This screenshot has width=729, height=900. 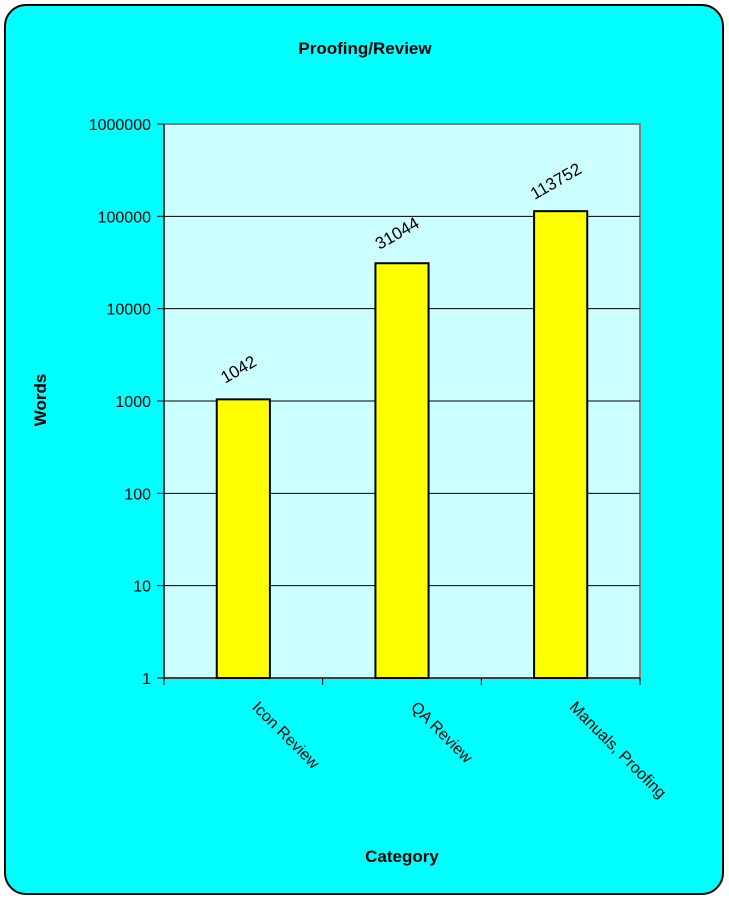 What do you see at coordinates (441, 733) in the screenshot?
I see `x-tick-label: QA Review` at bounding box center [441, 733].